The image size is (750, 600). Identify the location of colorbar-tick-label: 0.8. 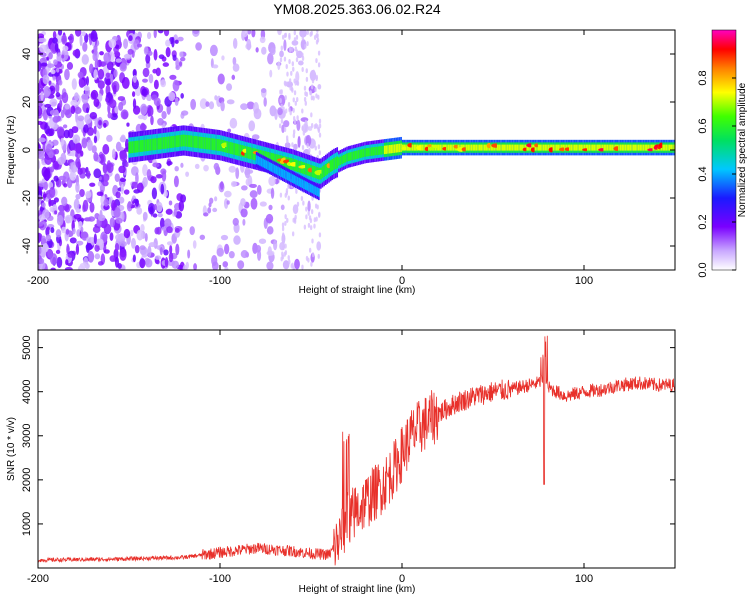
(703, 77).